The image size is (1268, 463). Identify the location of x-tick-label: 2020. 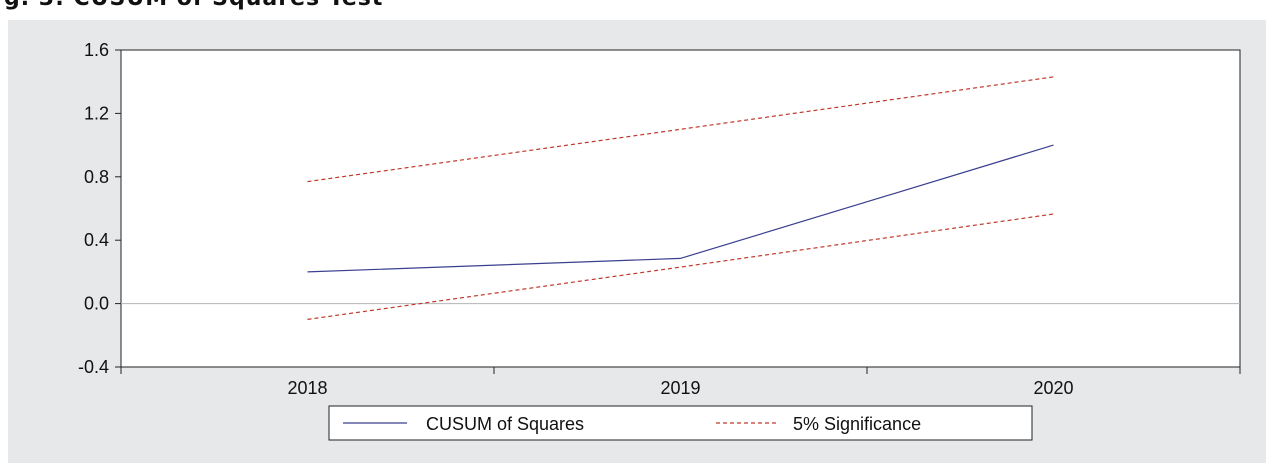
(1053, 388).